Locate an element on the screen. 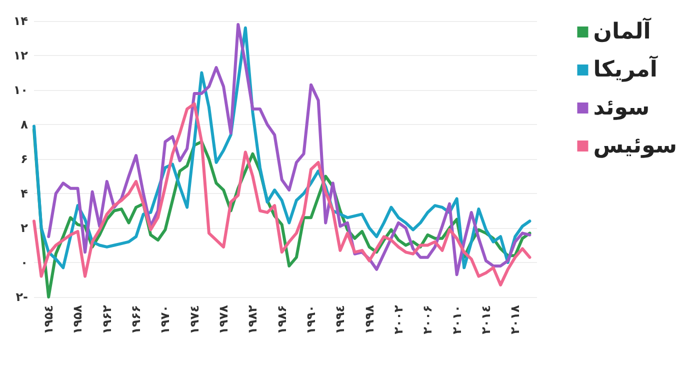 Image resolution: width=700 pixels, height=377 pixels. y-tick-label: ۲ is located at coordinates (24, 228).